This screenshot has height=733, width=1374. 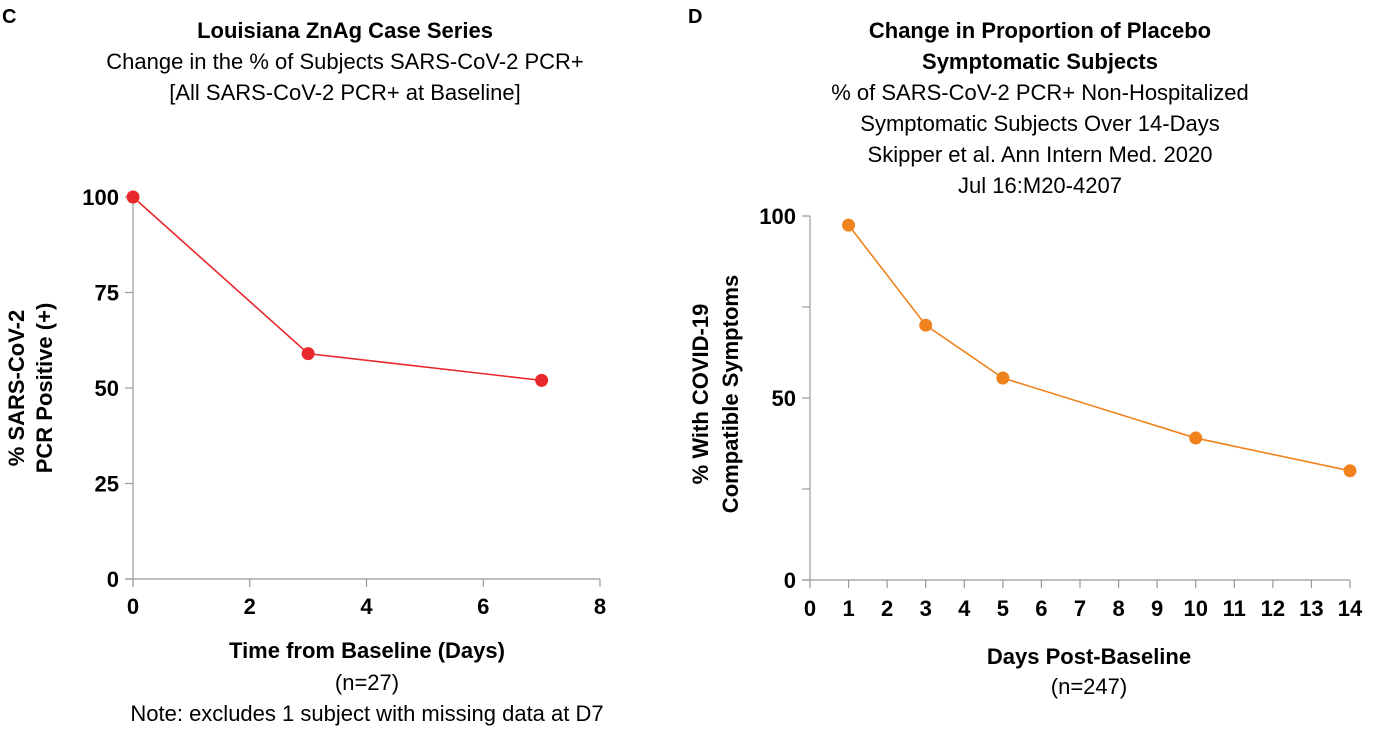 What do you see at coordinates (337, 289) in the screenshot?
I see `panel-c-series-line` at bounding box center [337, 289].